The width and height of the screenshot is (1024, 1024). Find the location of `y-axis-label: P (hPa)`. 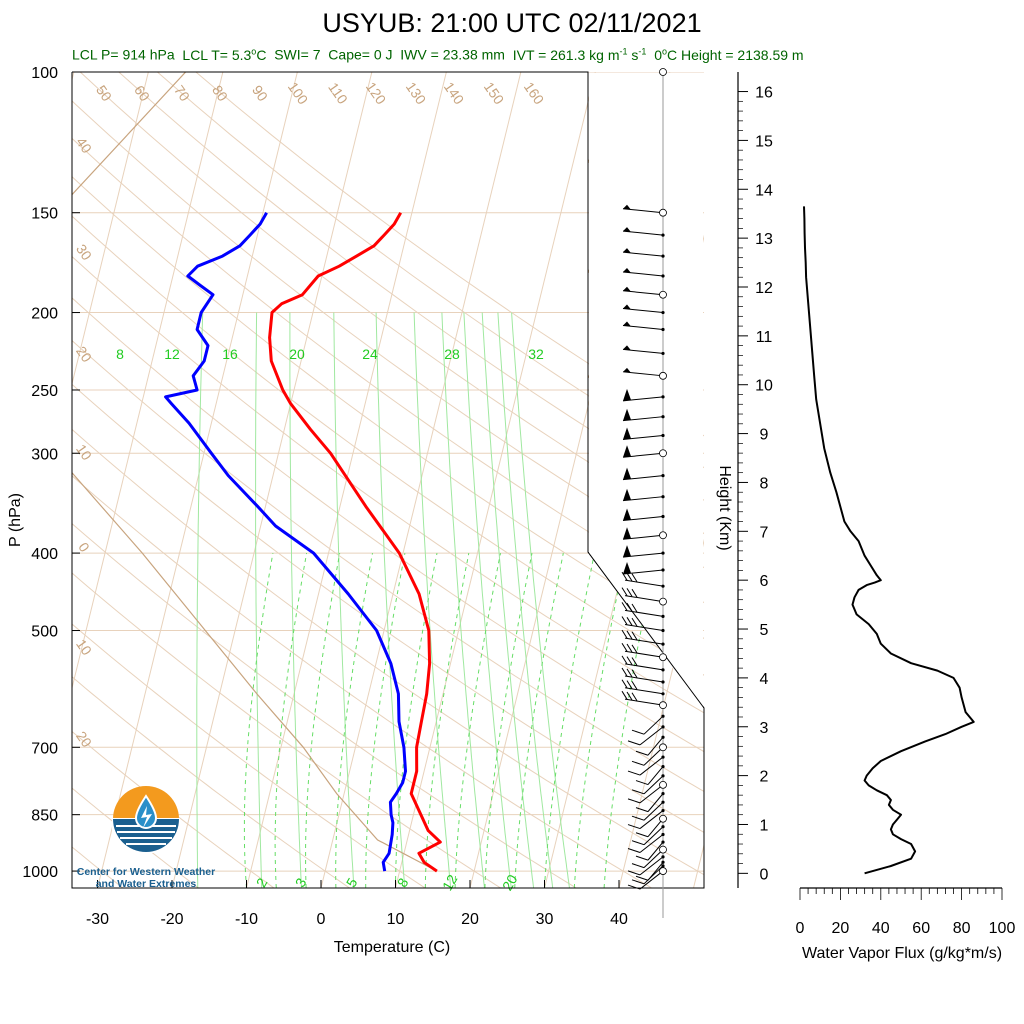

y-axis-label: P (hPa) is located at coordinates (15, 520).